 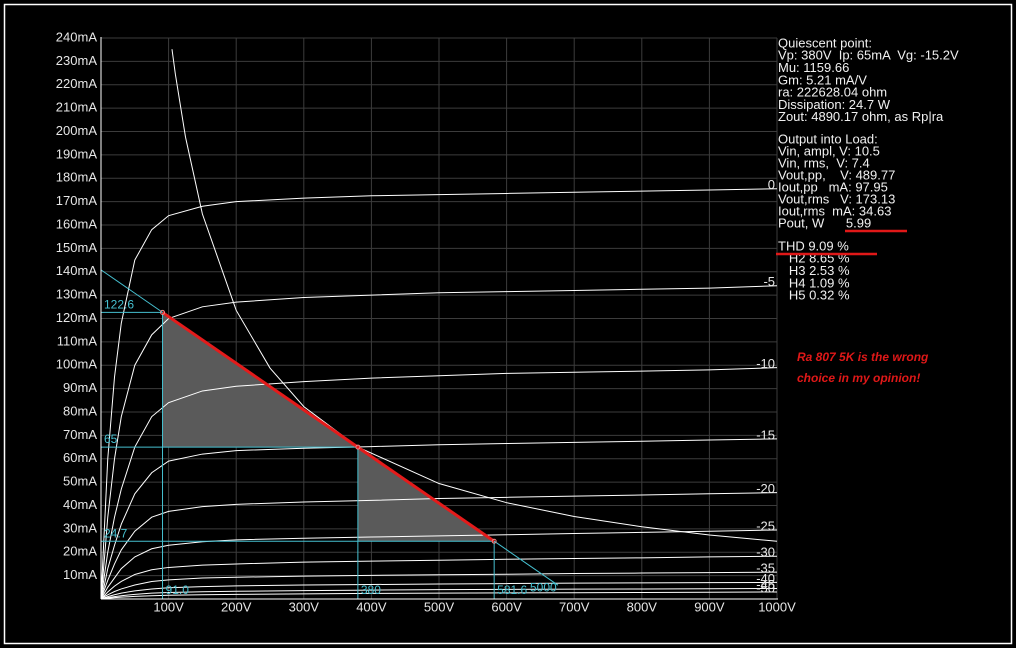 What do you see at coordinates (813, 67) in the screenshot?
I see `info-line: Mu: 1159.66` at bounding box center [813, 67].